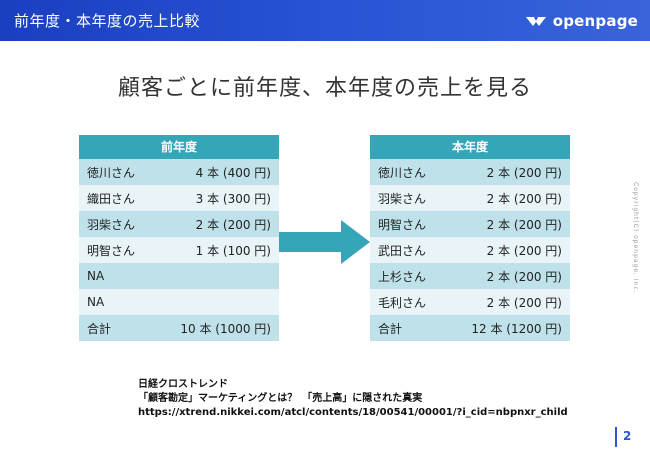 This screenshot has width=650, height=450. I want to click on slide-title: 顧客ごとに前年度、本年度の売上を見る, so click(324, 88).